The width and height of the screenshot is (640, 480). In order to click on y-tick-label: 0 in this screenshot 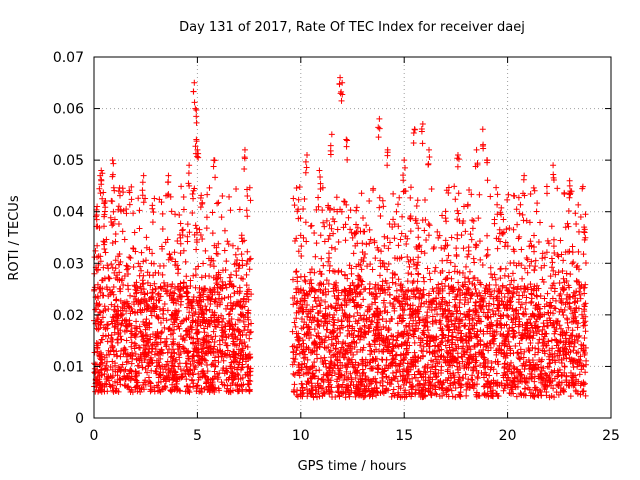, I will do `click(79, 419)`.